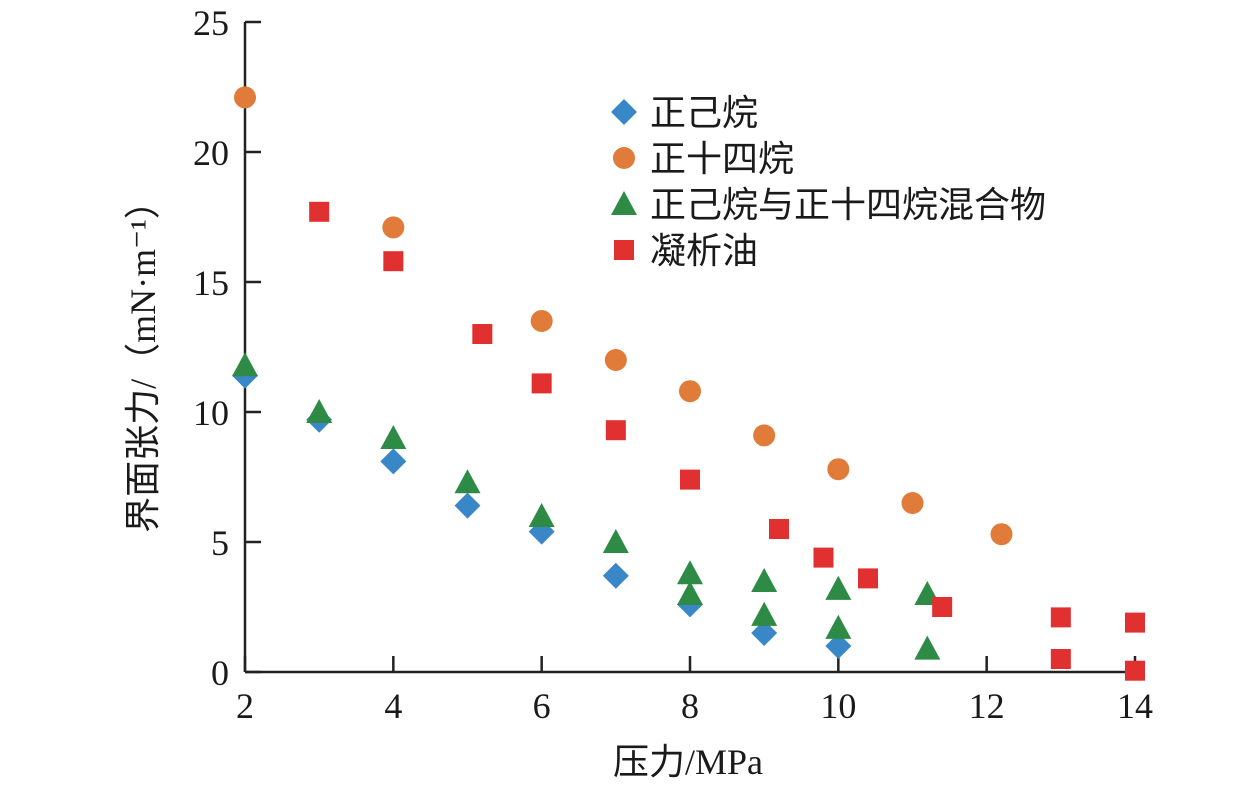  I want to click on legend-label: 凝析油, so click(704, 251).